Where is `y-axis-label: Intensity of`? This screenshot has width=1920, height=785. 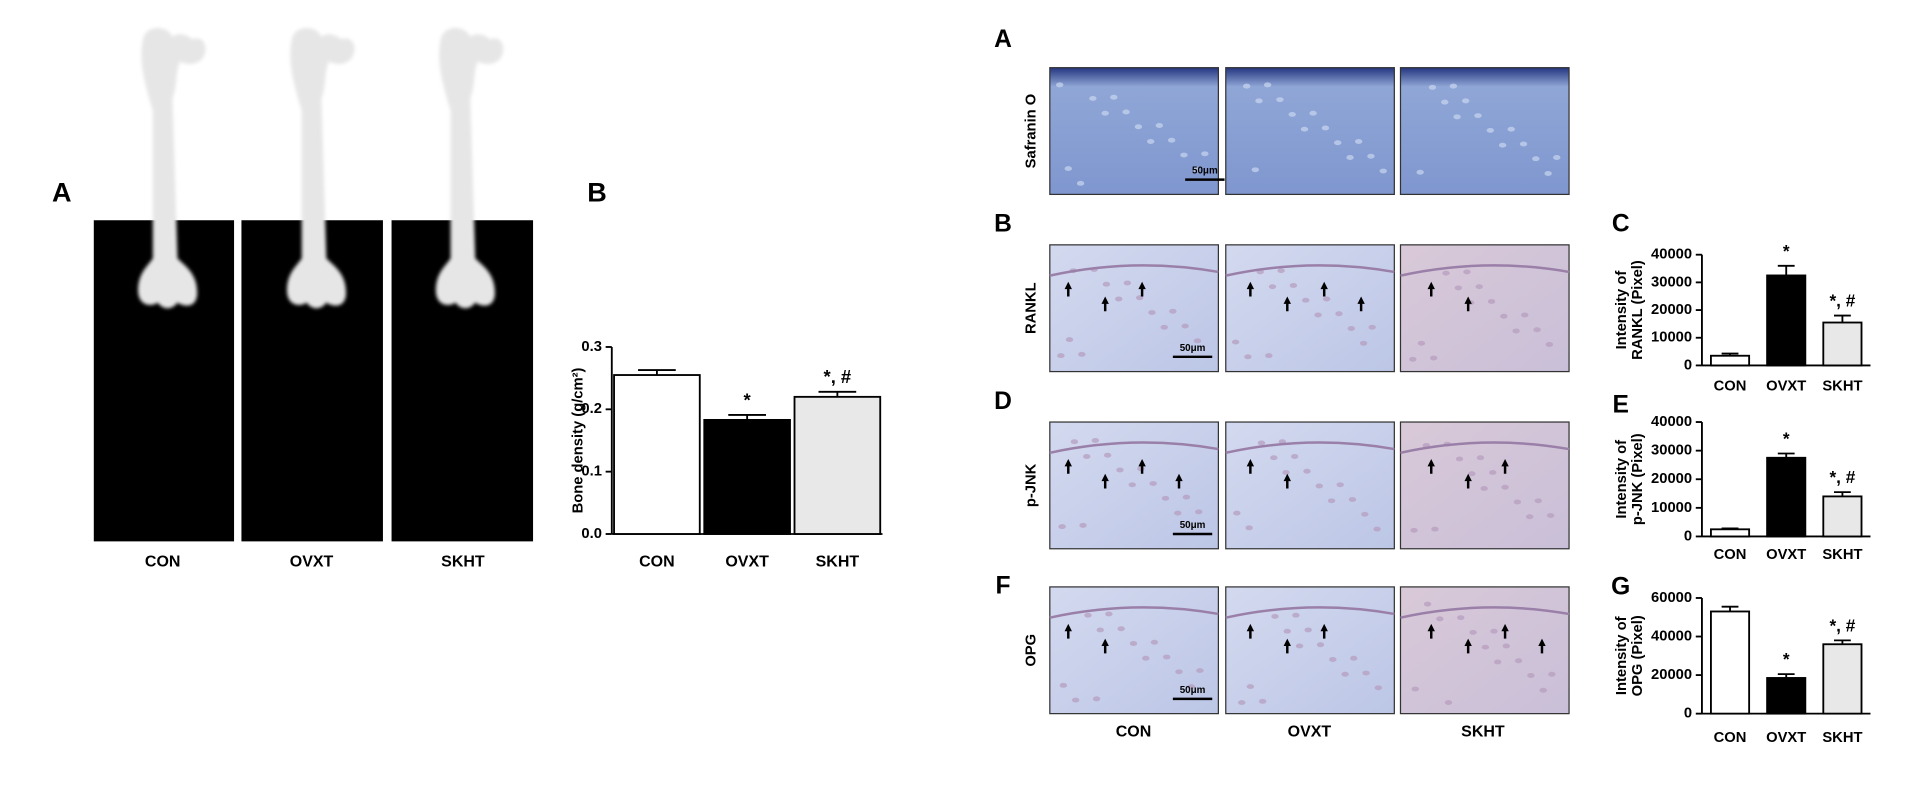
y-axis-label: Intensity of is located at coordinates (1622, 655).